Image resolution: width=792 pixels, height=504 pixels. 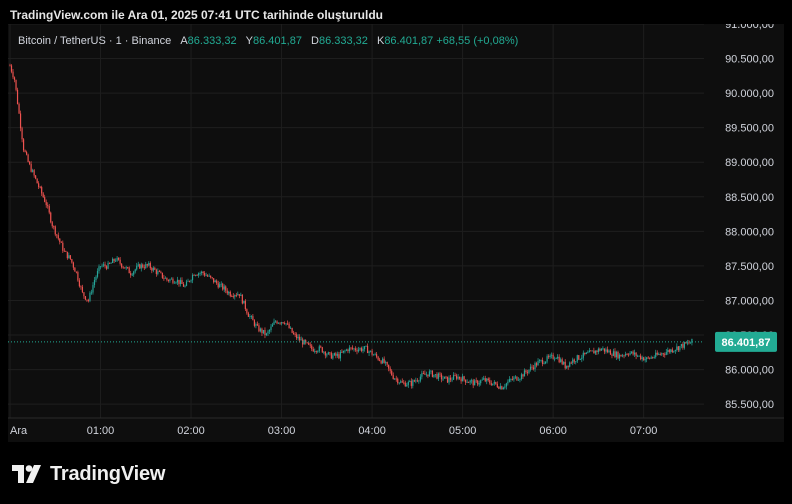 I want to click on legend-high-label: Y, so click(x=249, y=41).